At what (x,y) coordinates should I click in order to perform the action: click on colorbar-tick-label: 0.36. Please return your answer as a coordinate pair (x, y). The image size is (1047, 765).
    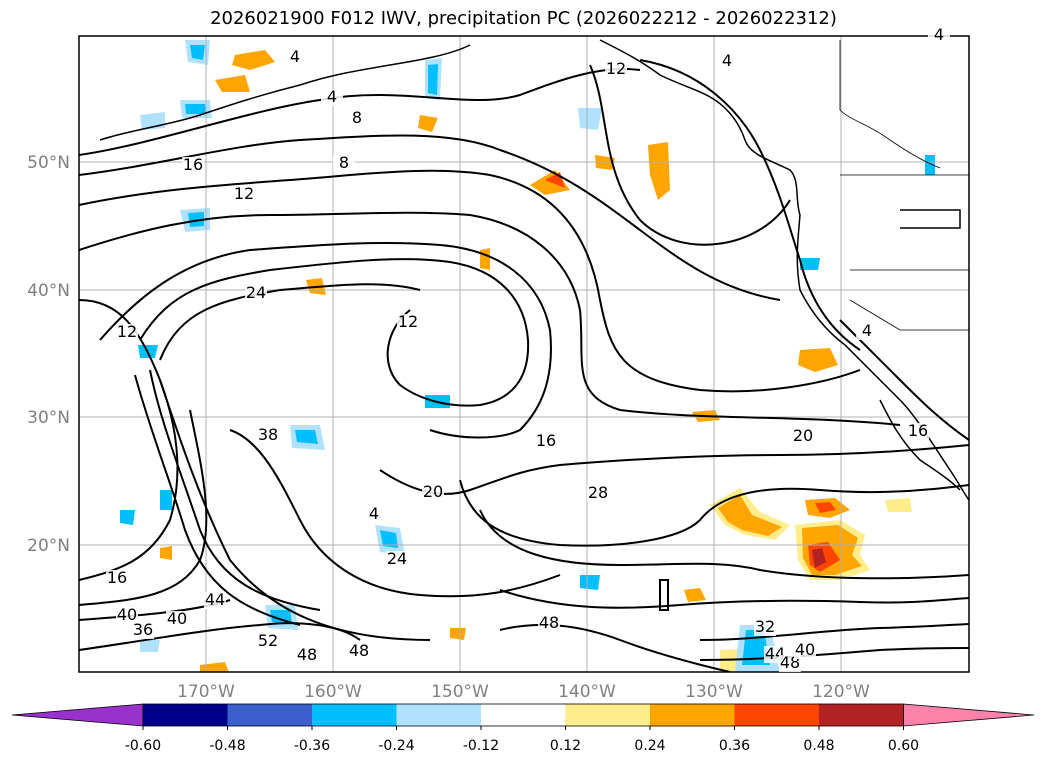
    Looking at the image, I should click on (734, 746).